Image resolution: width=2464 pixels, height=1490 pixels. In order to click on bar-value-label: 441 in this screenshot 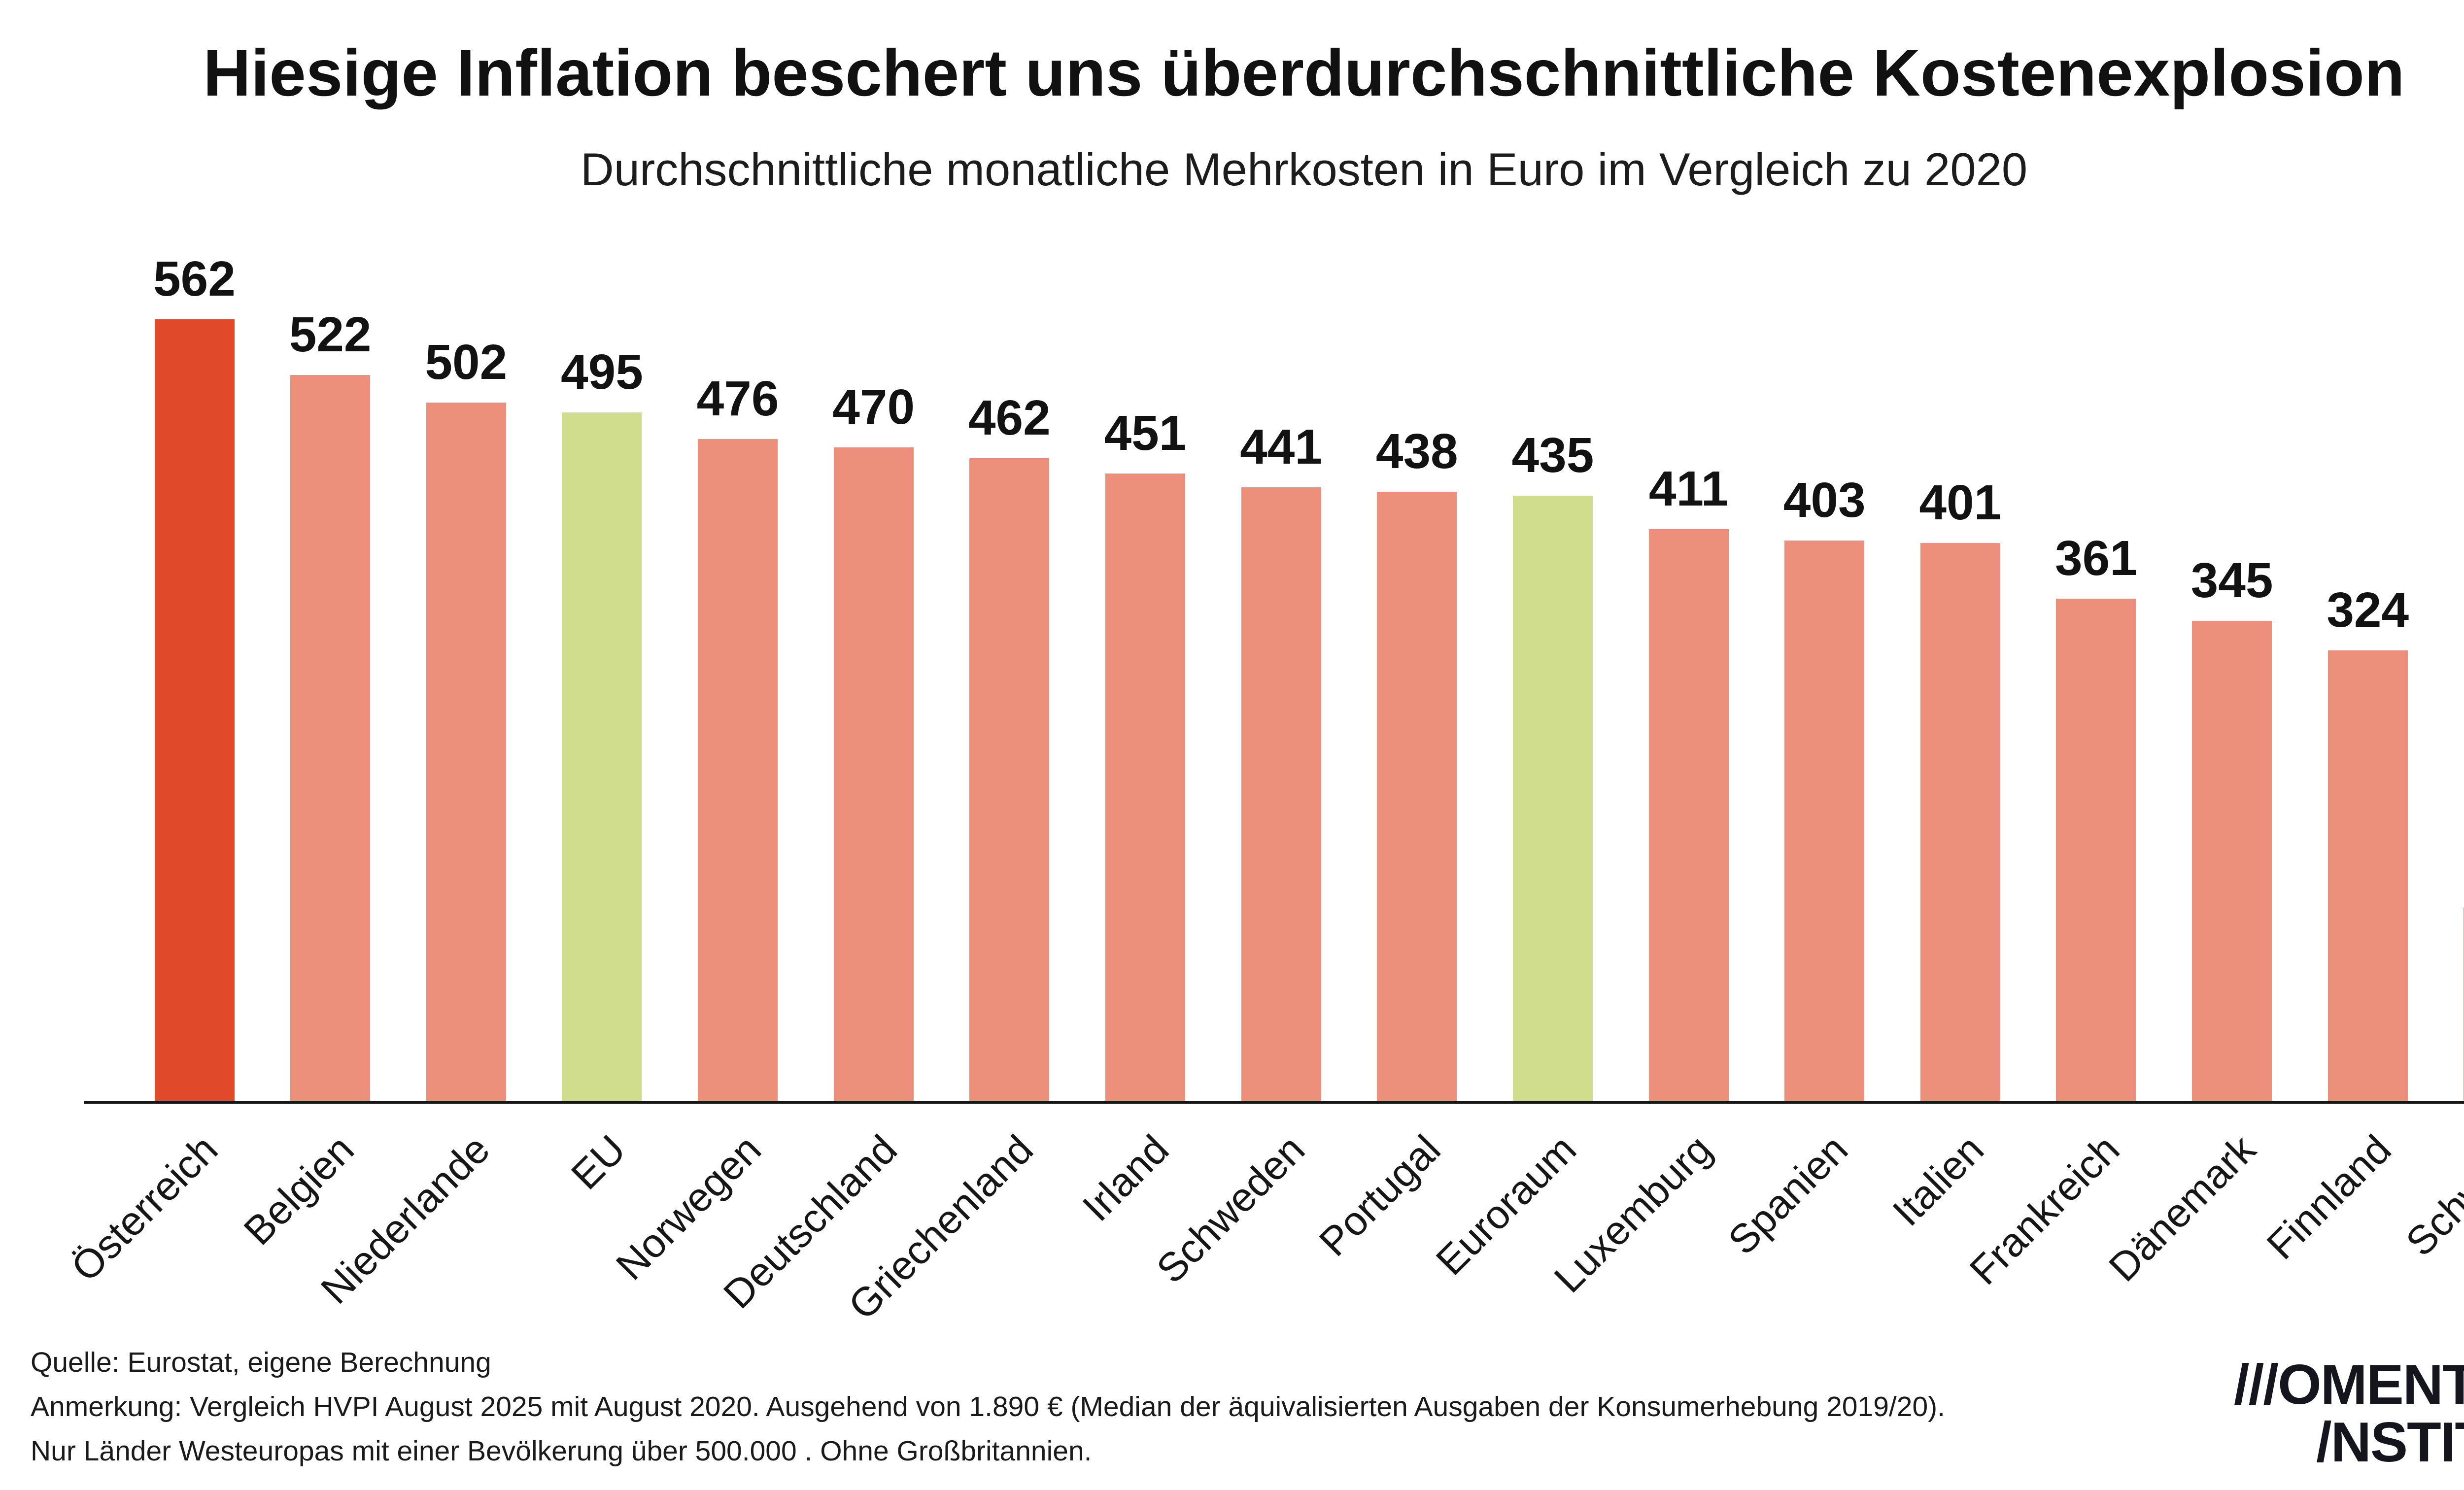, I will do `click(1281, 446)`.